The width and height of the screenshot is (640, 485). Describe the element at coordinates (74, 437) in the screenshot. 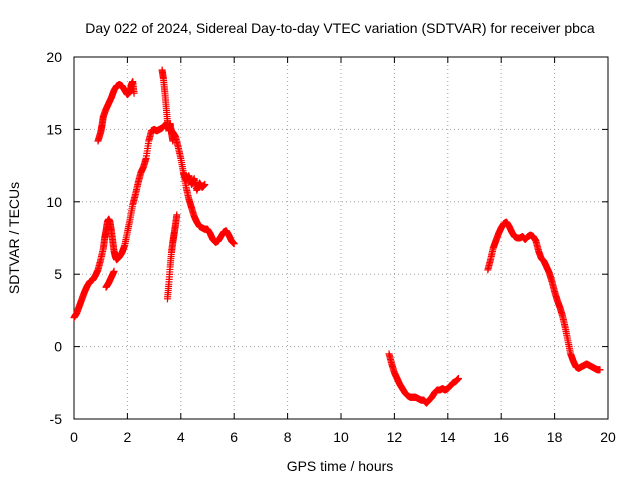

I see `x-tick-label: 0` at that location.